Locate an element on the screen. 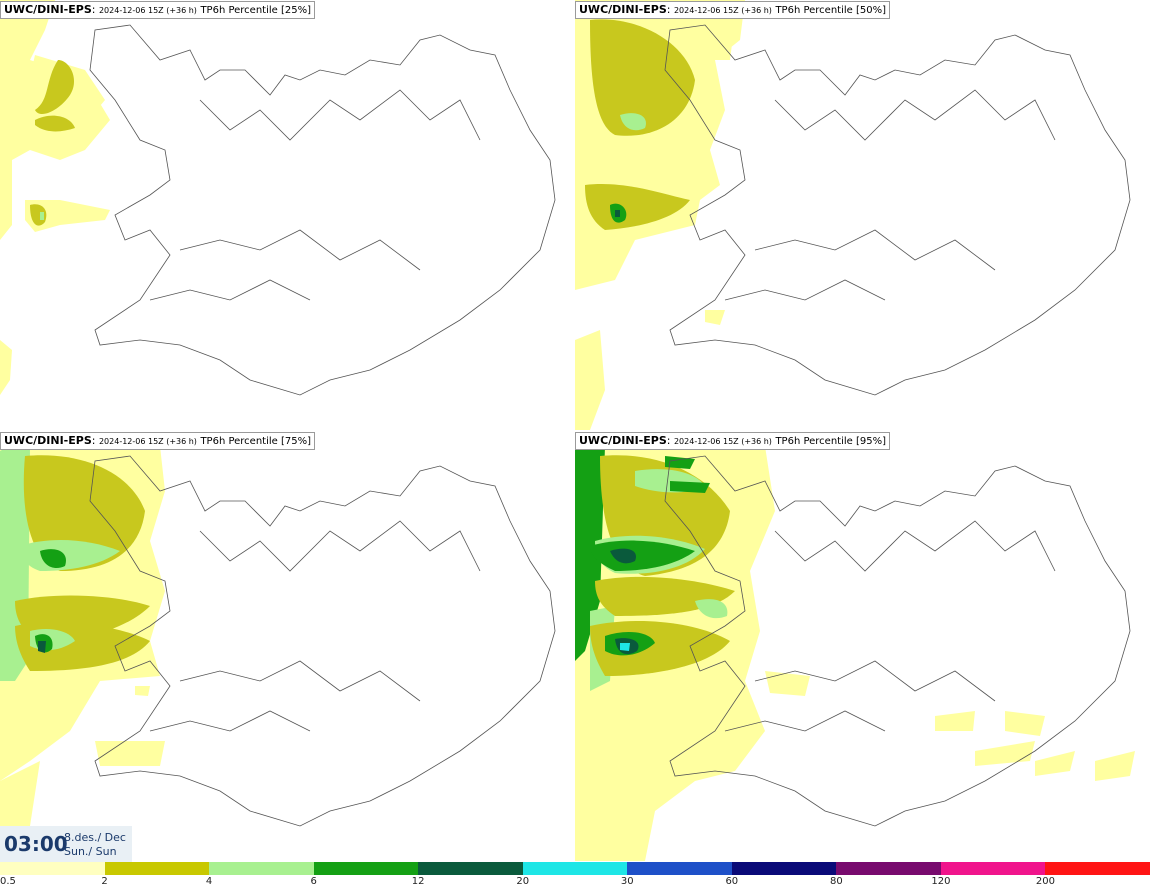  parameter-label: TP6h Percentile [25%] is located at coordinates (255, 10).